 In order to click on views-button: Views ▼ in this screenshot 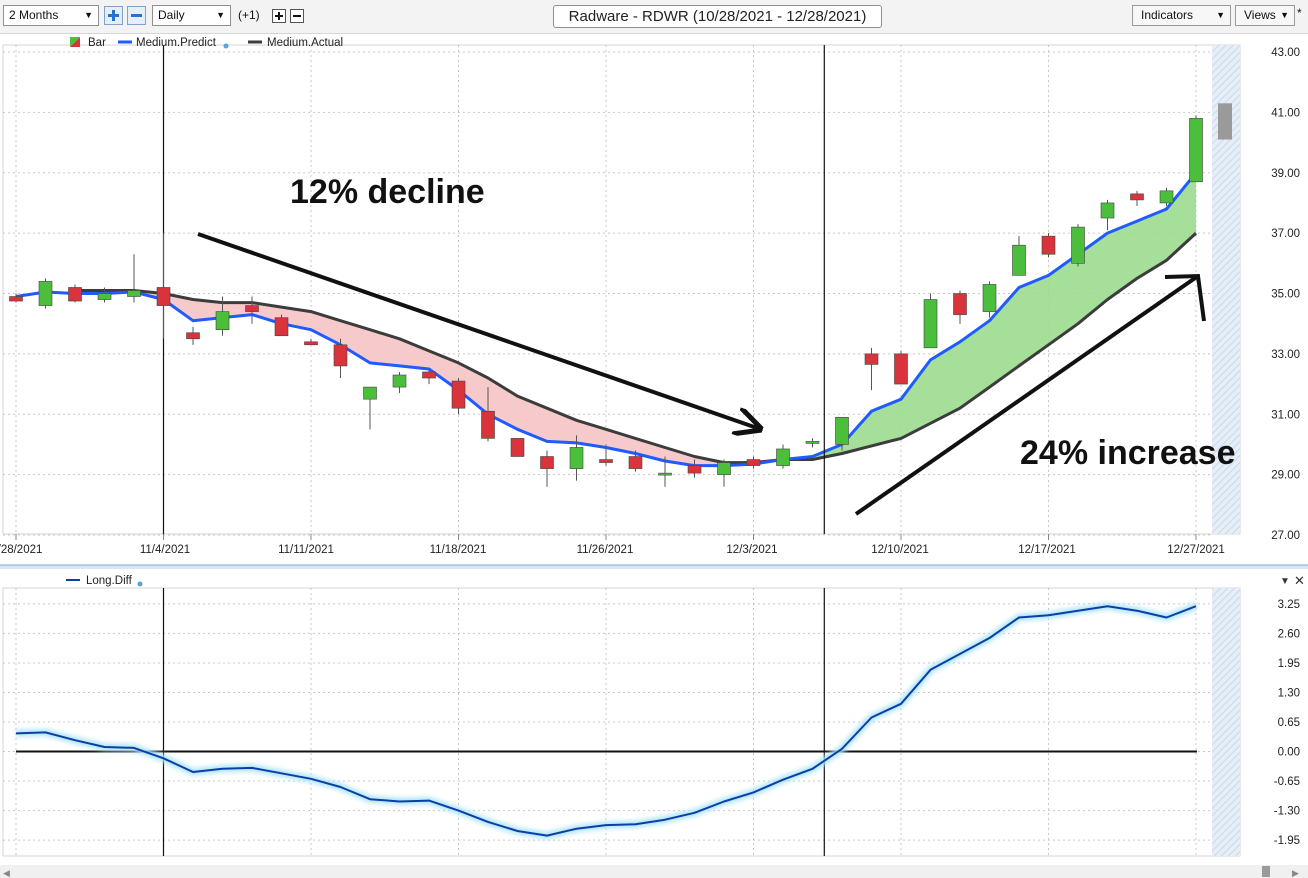, I will do `click(1265, 15)`.